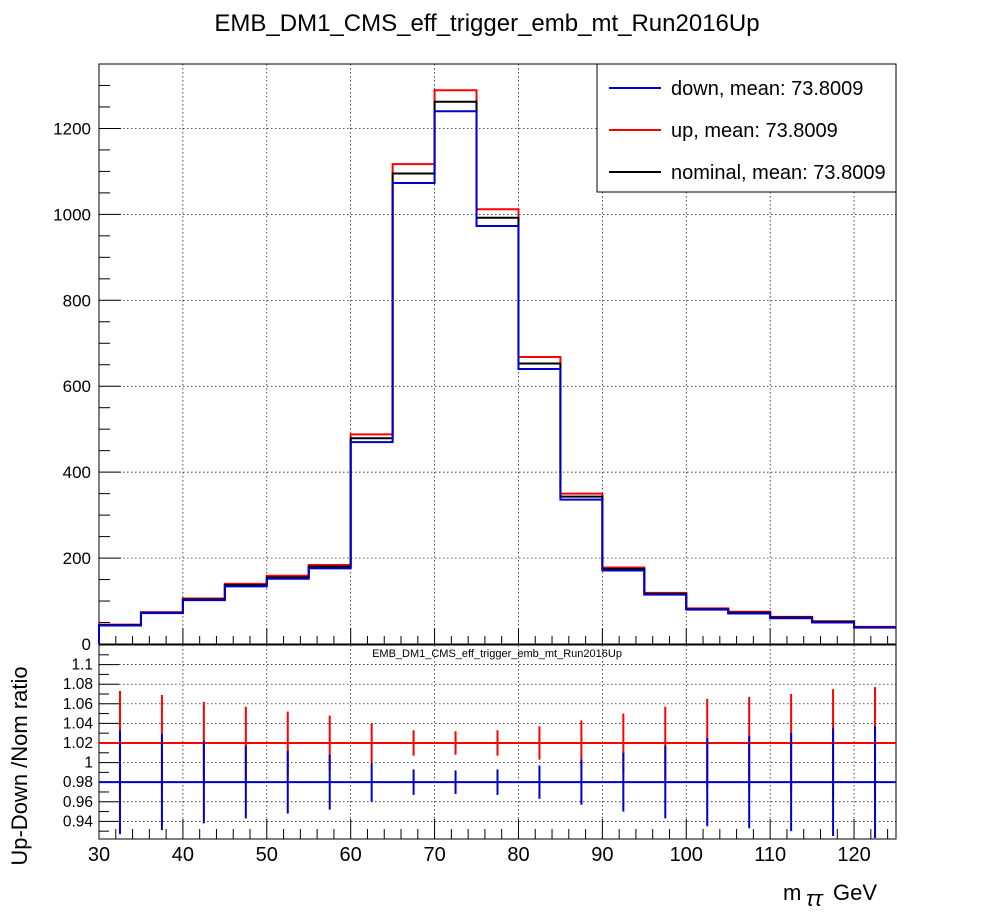  Describe the element at coordinates (855, 892) in the screenshot. I see `x-axis-label-unit: GeV` at that location.